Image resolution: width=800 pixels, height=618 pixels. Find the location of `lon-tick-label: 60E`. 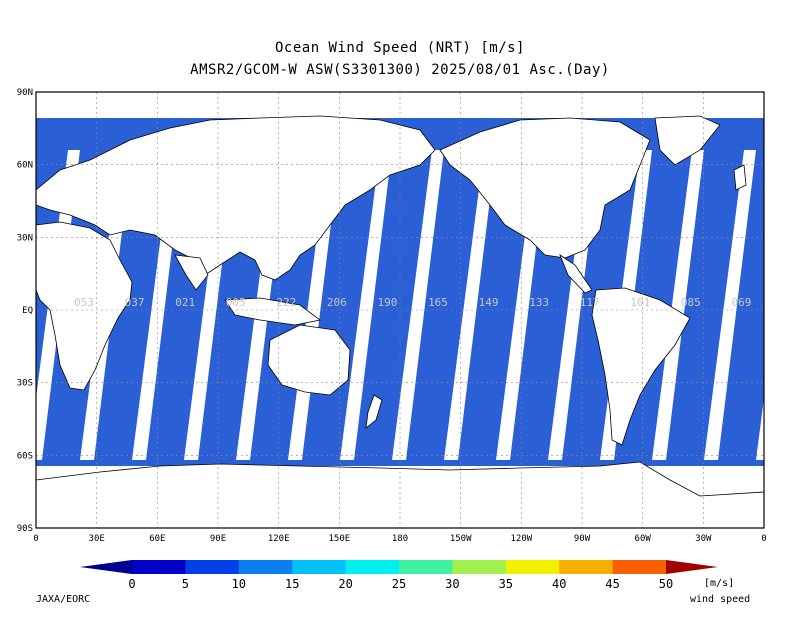

lon-tick-label: 60E is located at coordinates (157, 539).